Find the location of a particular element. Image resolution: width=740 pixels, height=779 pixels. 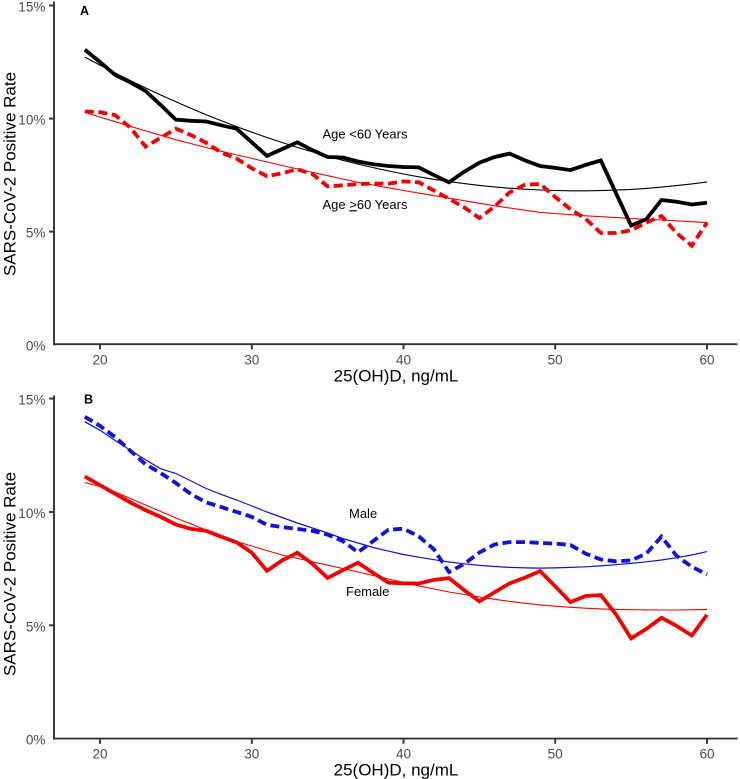

svg-text: Female is located at coordinates (367, 591).